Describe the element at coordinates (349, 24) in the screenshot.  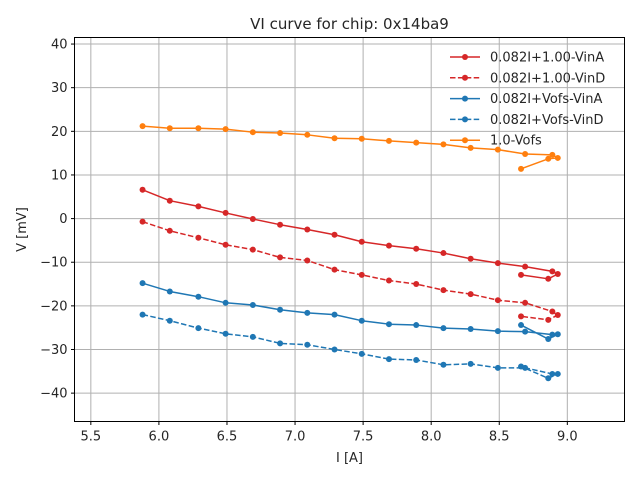
I see `chart-title: VI curve for chip: 0x14ba9` at that location.